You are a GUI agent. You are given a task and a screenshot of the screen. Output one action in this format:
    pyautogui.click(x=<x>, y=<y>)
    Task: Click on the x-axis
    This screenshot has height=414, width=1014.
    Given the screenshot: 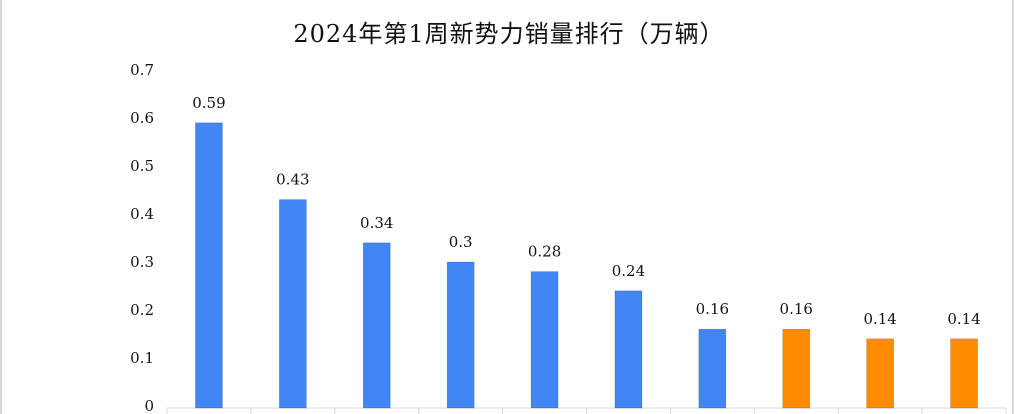 What is the action you would take?
    pyautogui.click(x=586, y=410)
    